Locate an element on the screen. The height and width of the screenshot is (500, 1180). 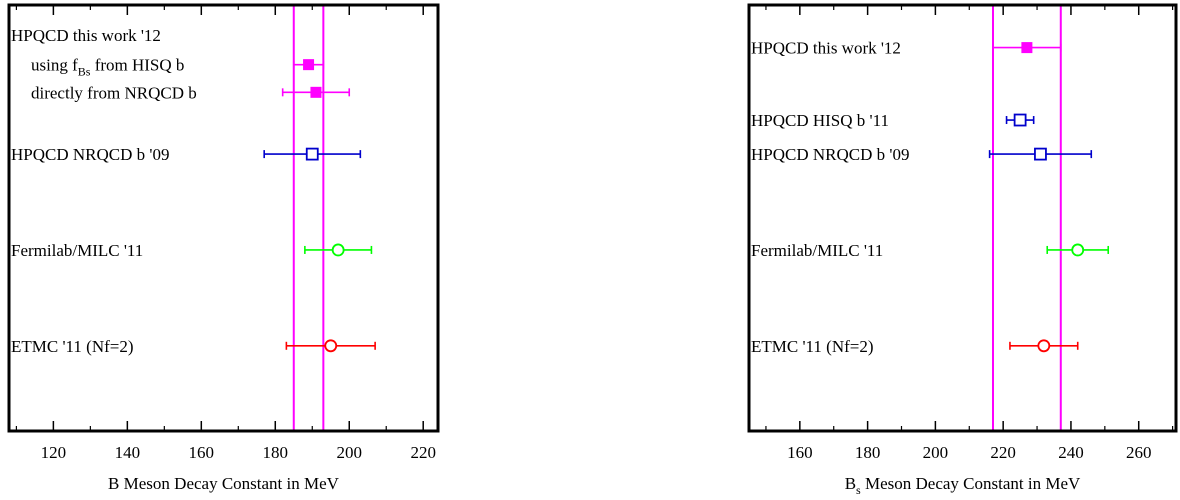
data-point: HPQCD HISQ b '11 is located at coordinates (893, 120).